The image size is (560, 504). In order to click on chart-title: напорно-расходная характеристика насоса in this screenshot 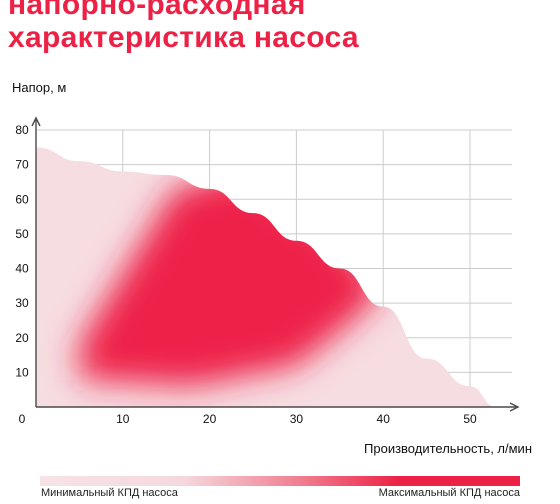, I will do `click(183, 27)`.